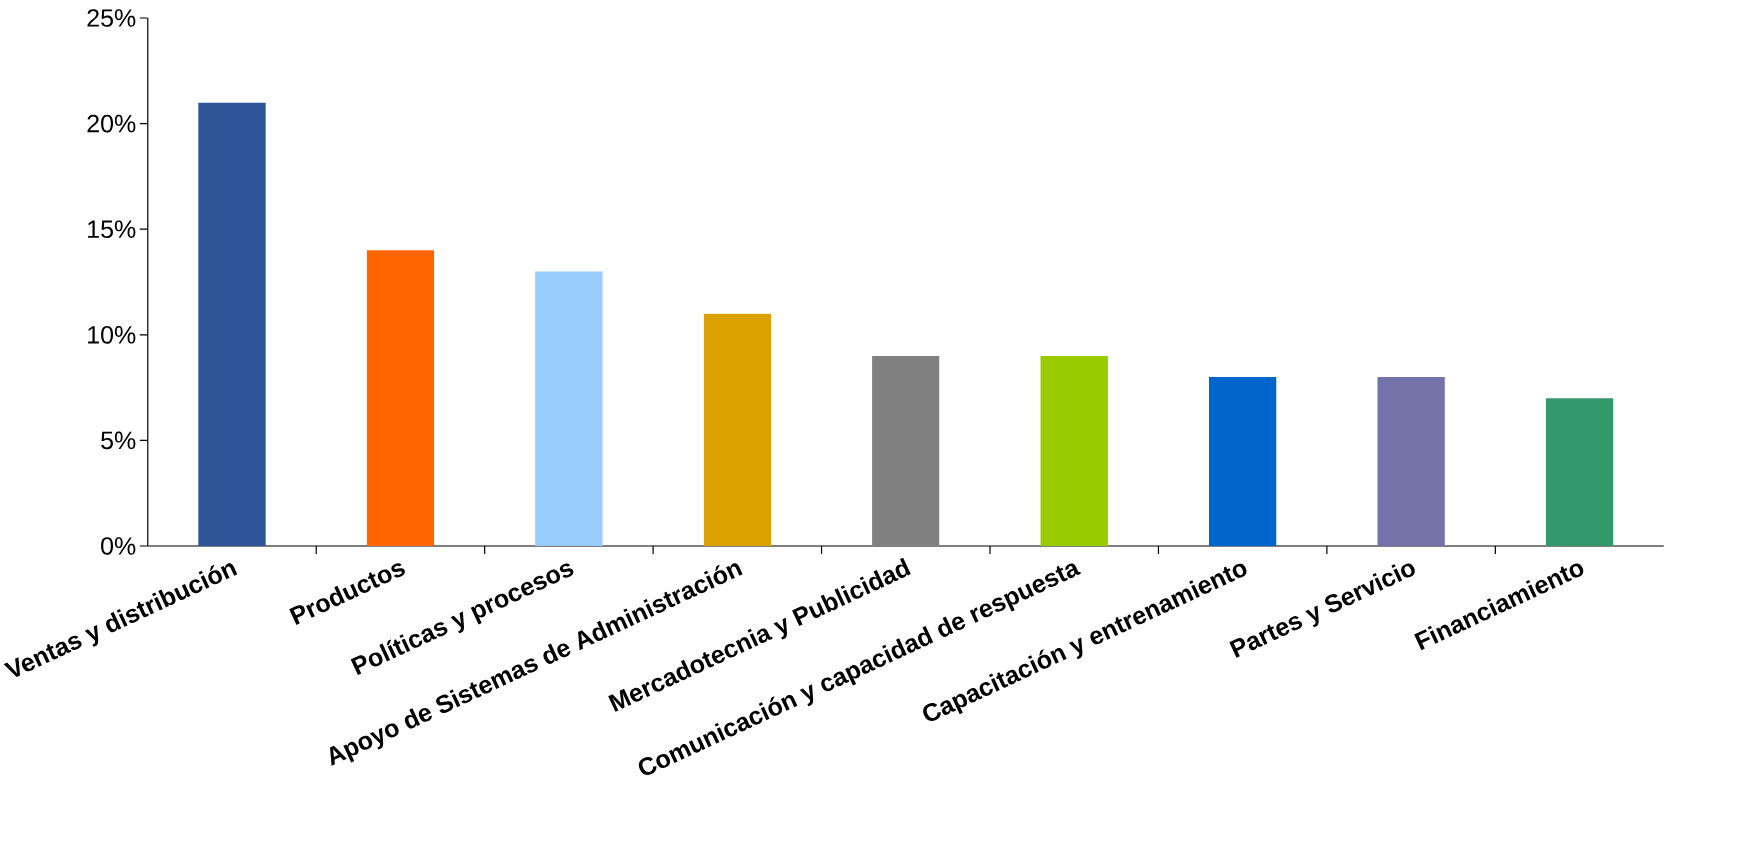 Image resolution: width=1748 pixels, height=857 pixels. I want to click on y-tick-label: 25%, so click(111, 18).